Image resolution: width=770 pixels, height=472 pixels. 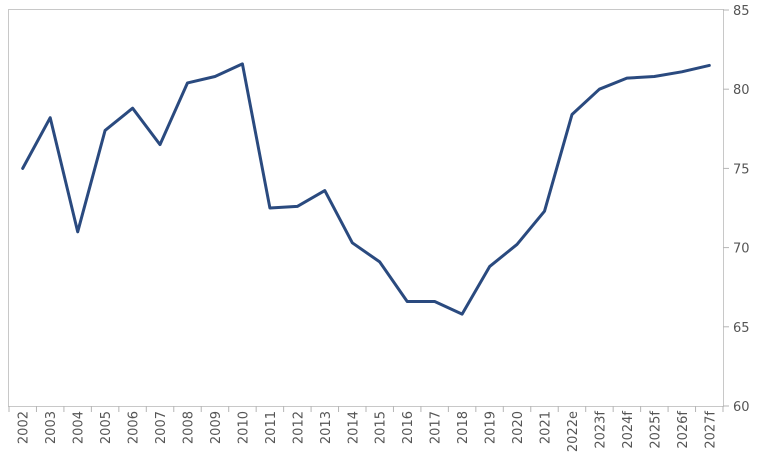 I want to click on x-tick-label: 2015, so click(x=381, y=427).